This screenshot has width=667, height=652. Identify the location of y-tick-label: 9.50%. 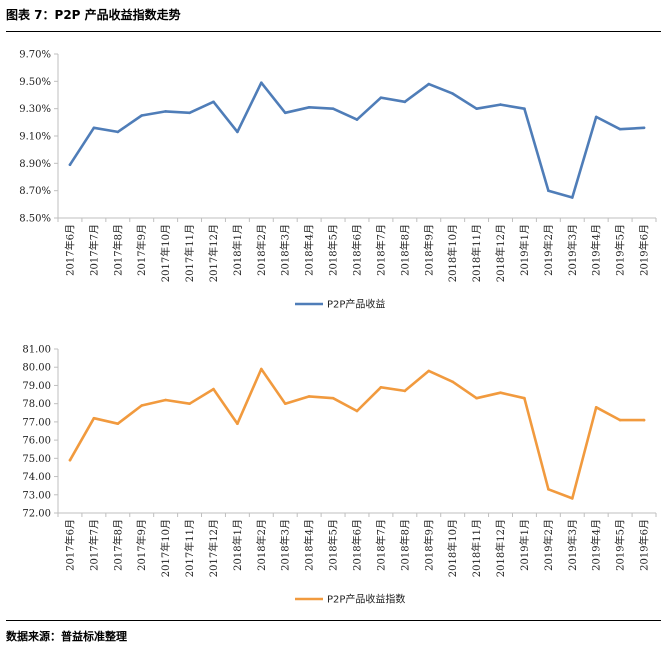
(35, 82).